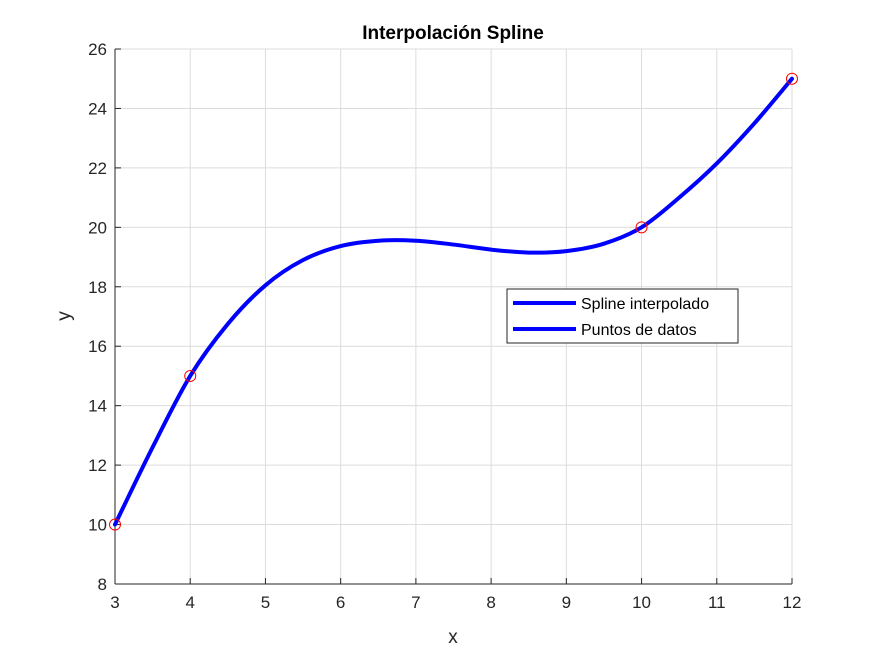 Image resolution: width=875 pixels, height=656 pixels. I want to click on y-tick-label: 14, so click(97, 406).